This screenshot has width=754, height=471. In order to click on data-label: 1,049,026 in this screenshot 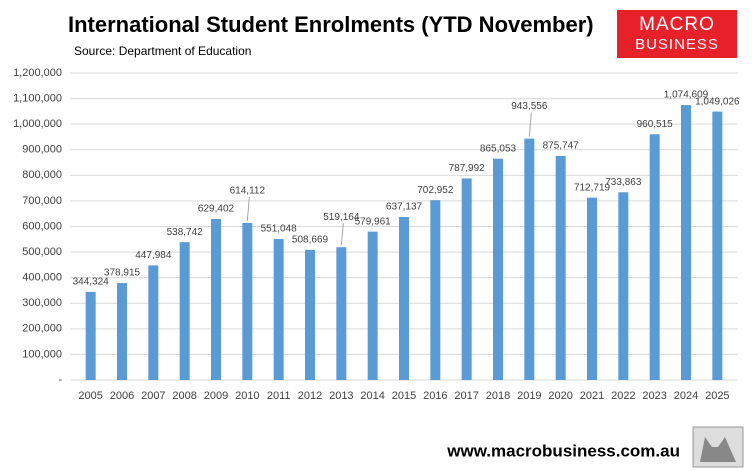, I will do `click(717, 101)`.